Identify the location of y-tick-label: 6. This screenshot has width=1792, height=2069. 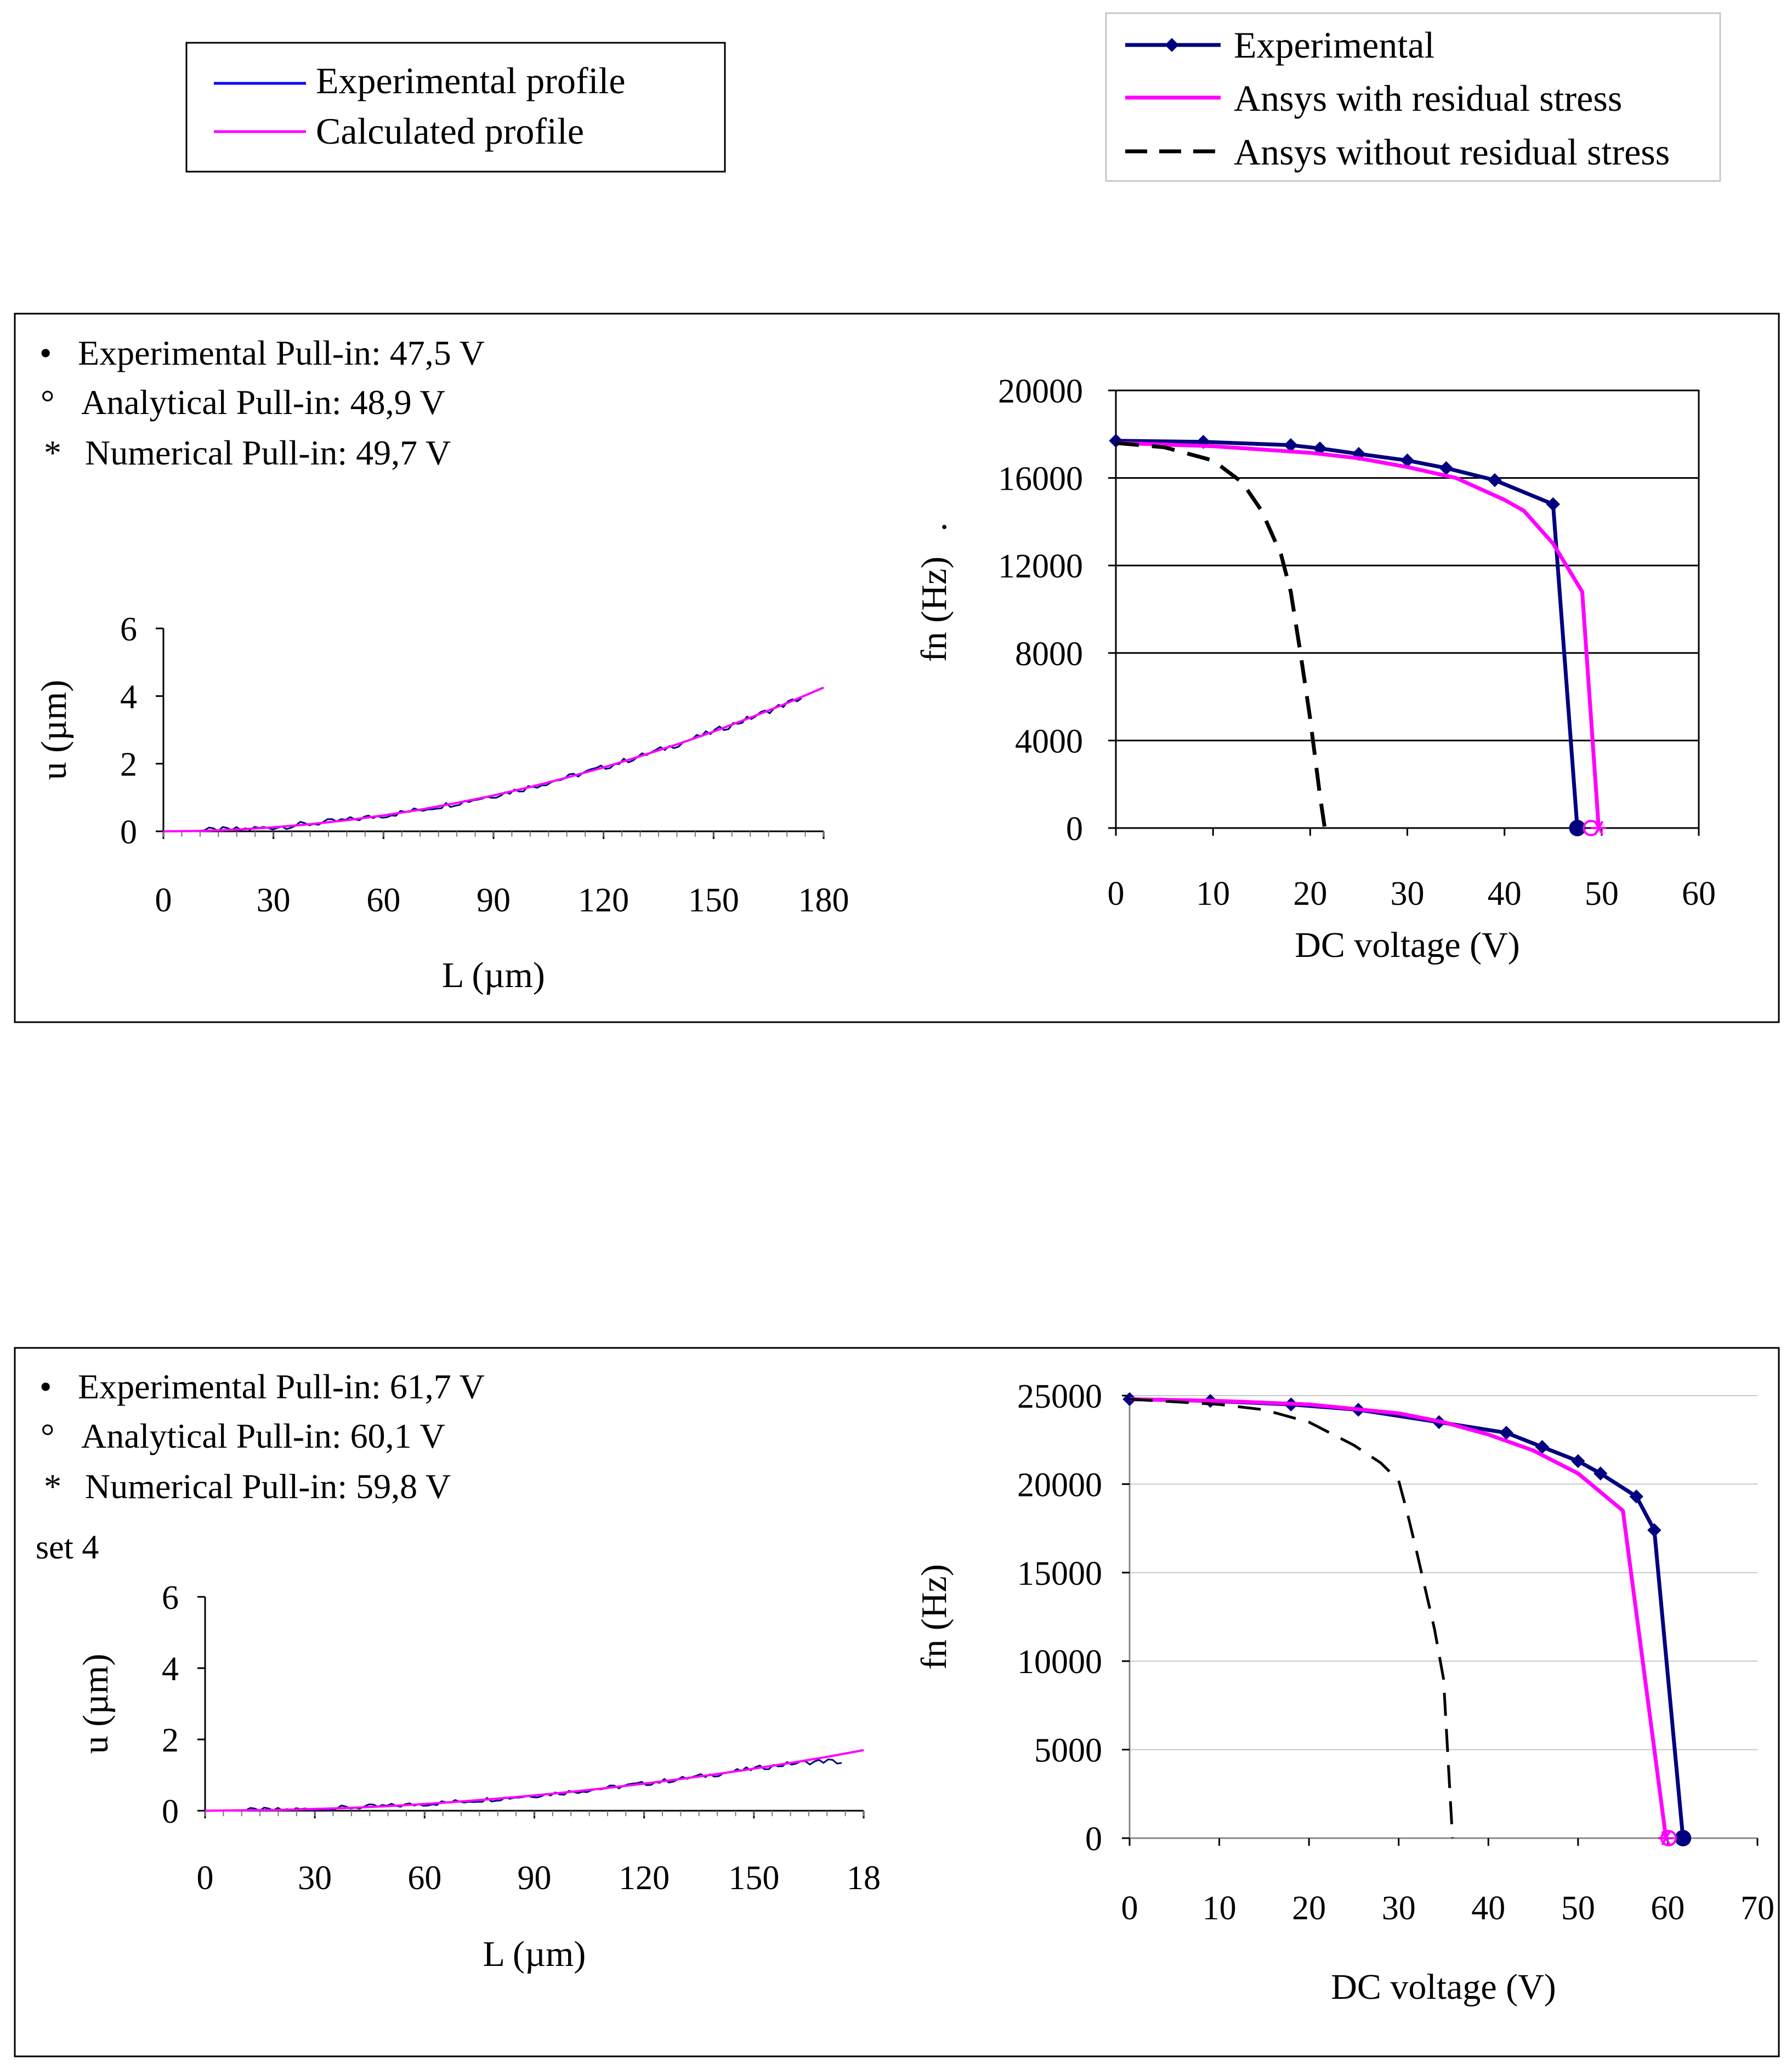
(128, 629).